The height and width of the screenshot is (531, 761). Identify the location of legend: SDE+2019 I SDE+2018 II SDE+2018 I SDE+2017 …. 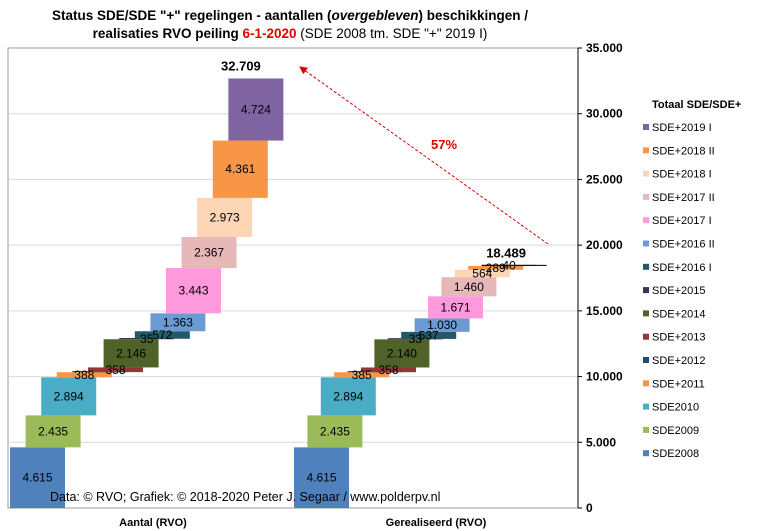
(679, 291).